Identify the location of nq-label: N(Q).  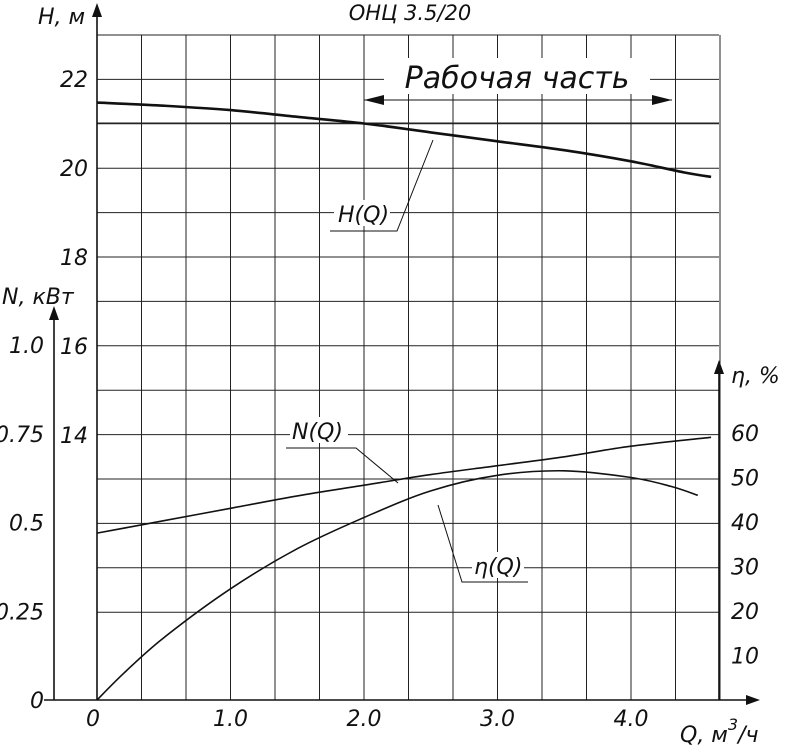
(317, 432).